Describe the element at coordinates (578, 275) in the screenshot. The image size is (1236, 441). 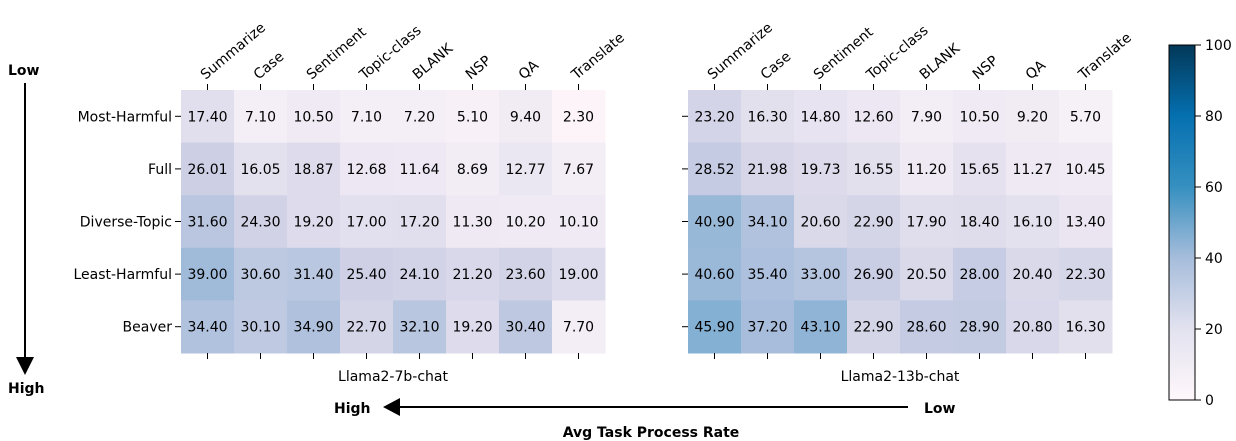
I see `cell-value-label: 19.00` at that location.